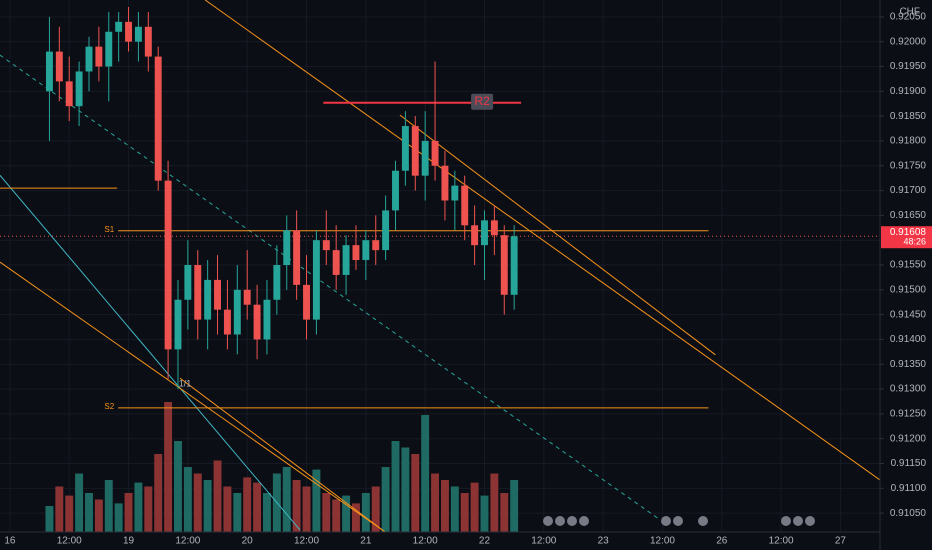 The width and height of the screenshot is (932, 550). I want to click on last-price-badge, so click(906, 237).